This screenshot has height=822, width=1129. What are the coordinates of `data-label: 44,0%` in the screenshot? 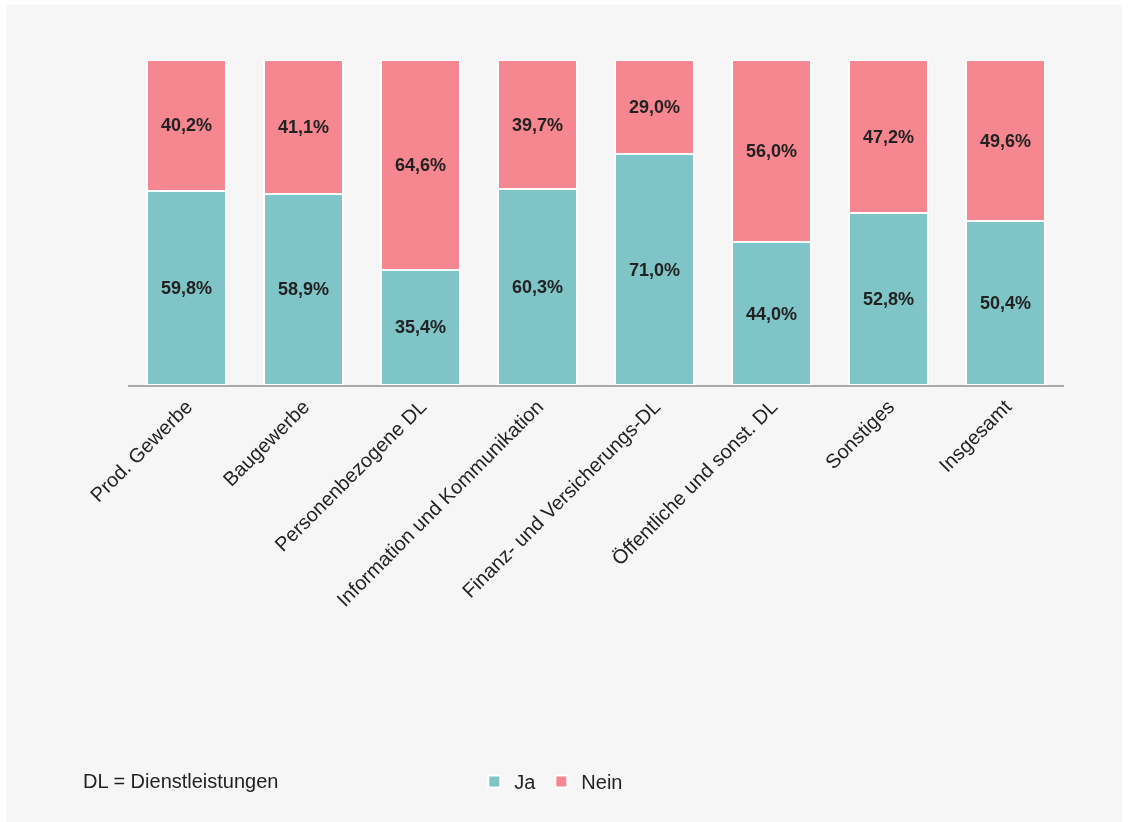 It's located at (771, 313).